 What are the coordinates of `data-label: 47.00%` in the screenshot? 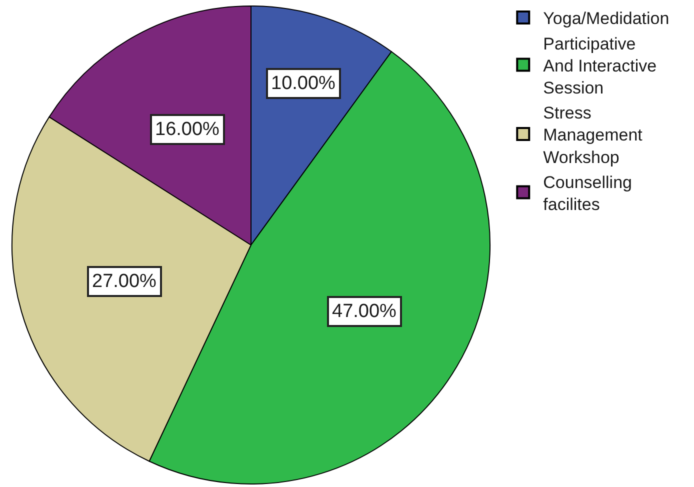 It's located at (364, 311).